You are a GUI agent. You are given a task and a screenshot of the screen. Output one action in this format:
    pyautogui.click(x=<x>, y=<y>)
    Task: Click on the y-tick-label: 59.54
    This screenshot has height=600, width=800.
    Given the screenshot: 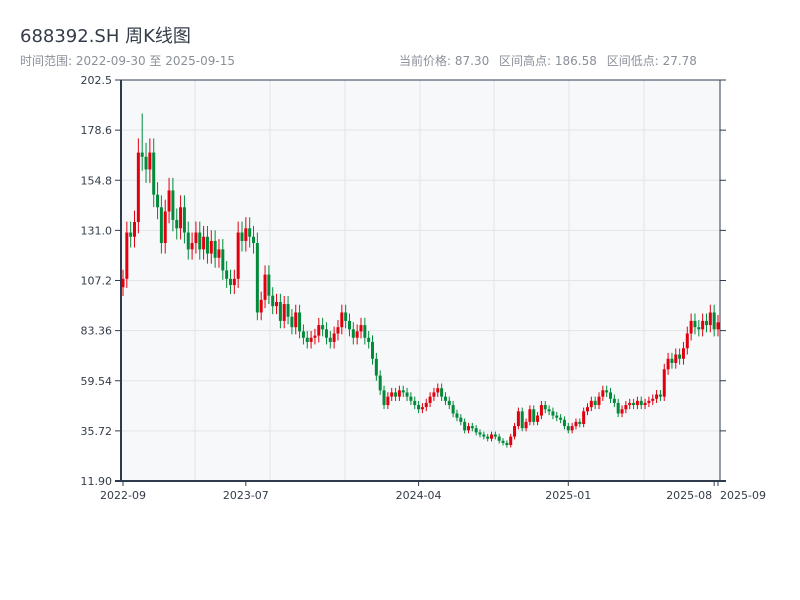 What is the action you would take?
    pyautogui.click(x=97, y=381)
    